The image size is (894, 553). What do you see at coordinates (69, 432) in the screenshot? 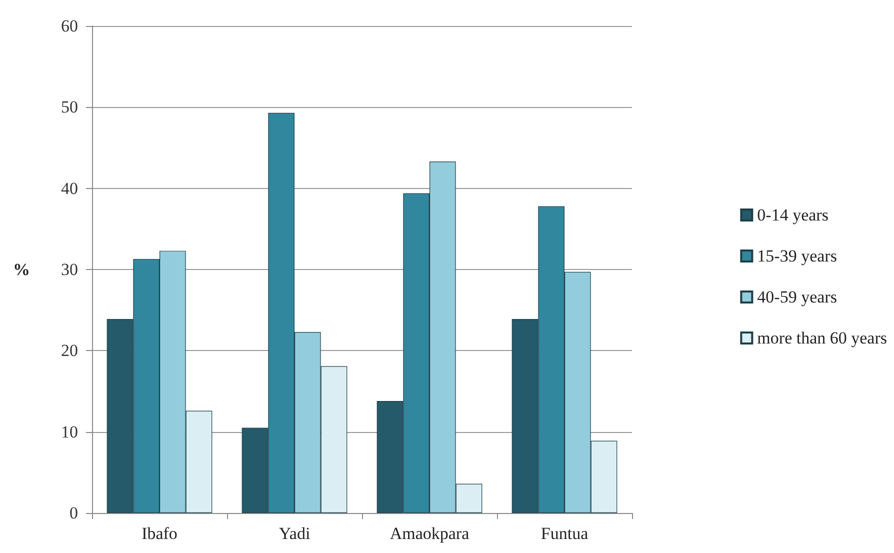
I see `y-tick-label: 10` at bounding box center [69, 432].